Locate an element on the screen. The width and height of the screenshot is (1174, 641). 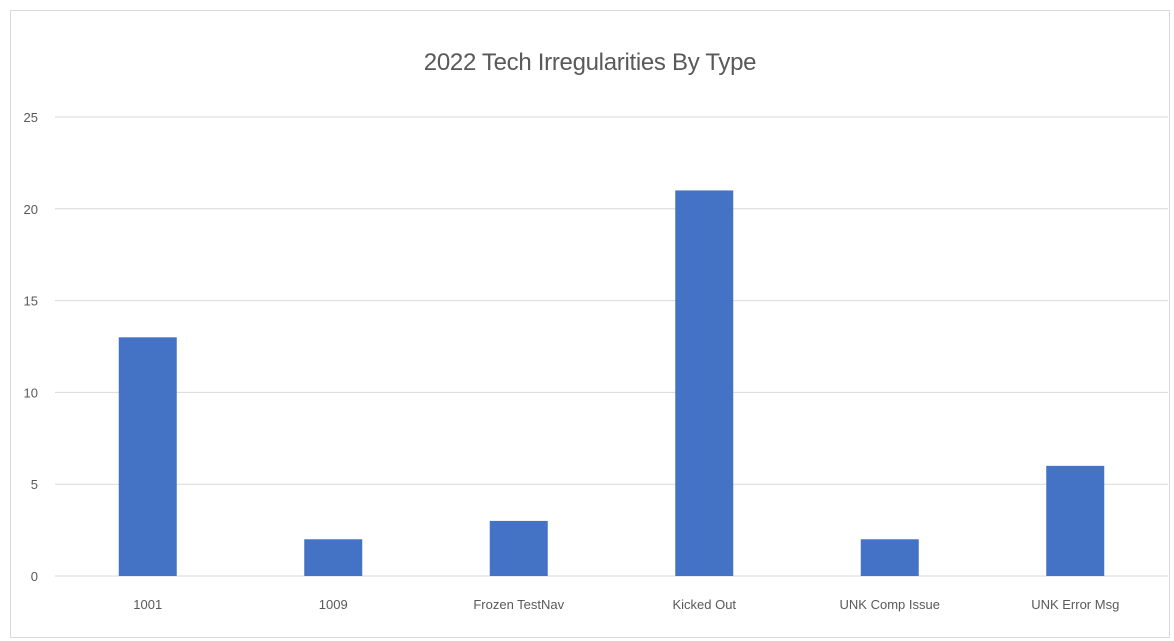
bar-unk-comp-issue is located at coordinates (889, 557).